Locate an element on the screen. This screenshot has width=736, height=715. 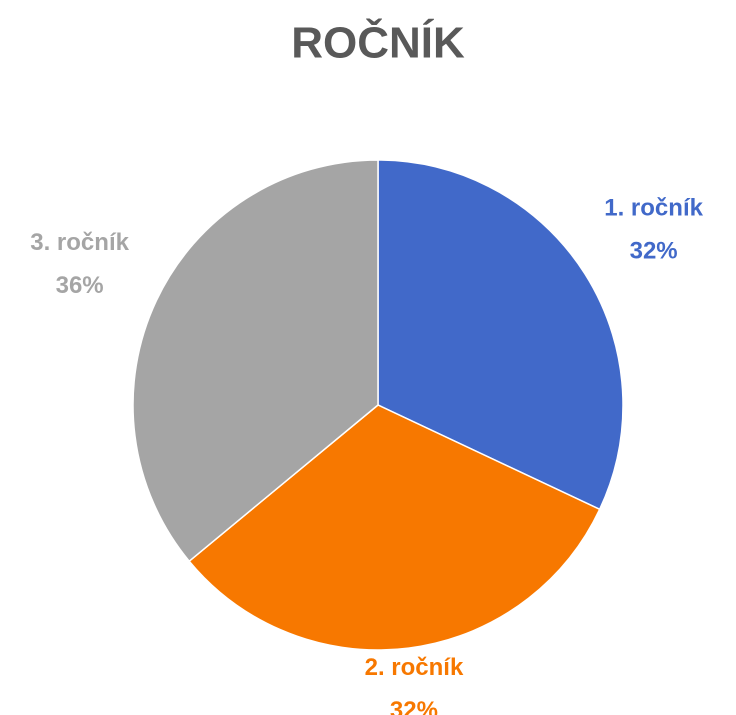
slice-category-label: 2. ročník is located at coordinates (414, 667).